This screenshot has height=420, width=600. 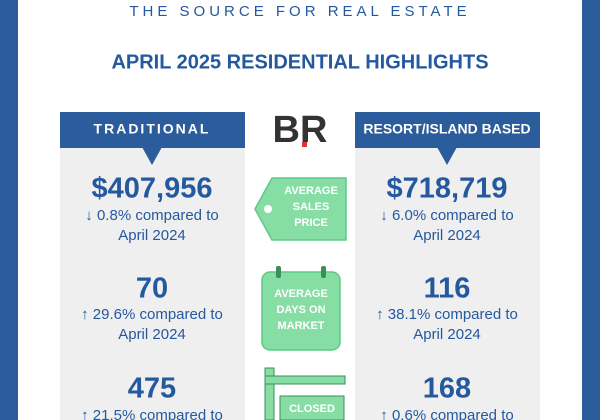 What do you see at coordinates (591, 210) in the screenshot?
I see `right-border` at bounding box center [591, 210].